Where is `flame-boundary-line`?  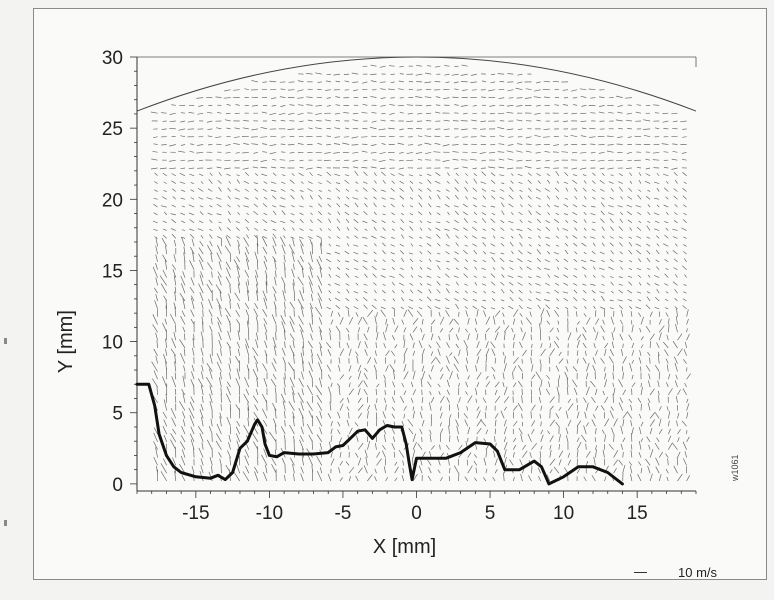
flame-boundary-line is located at coordinates (379, 434).